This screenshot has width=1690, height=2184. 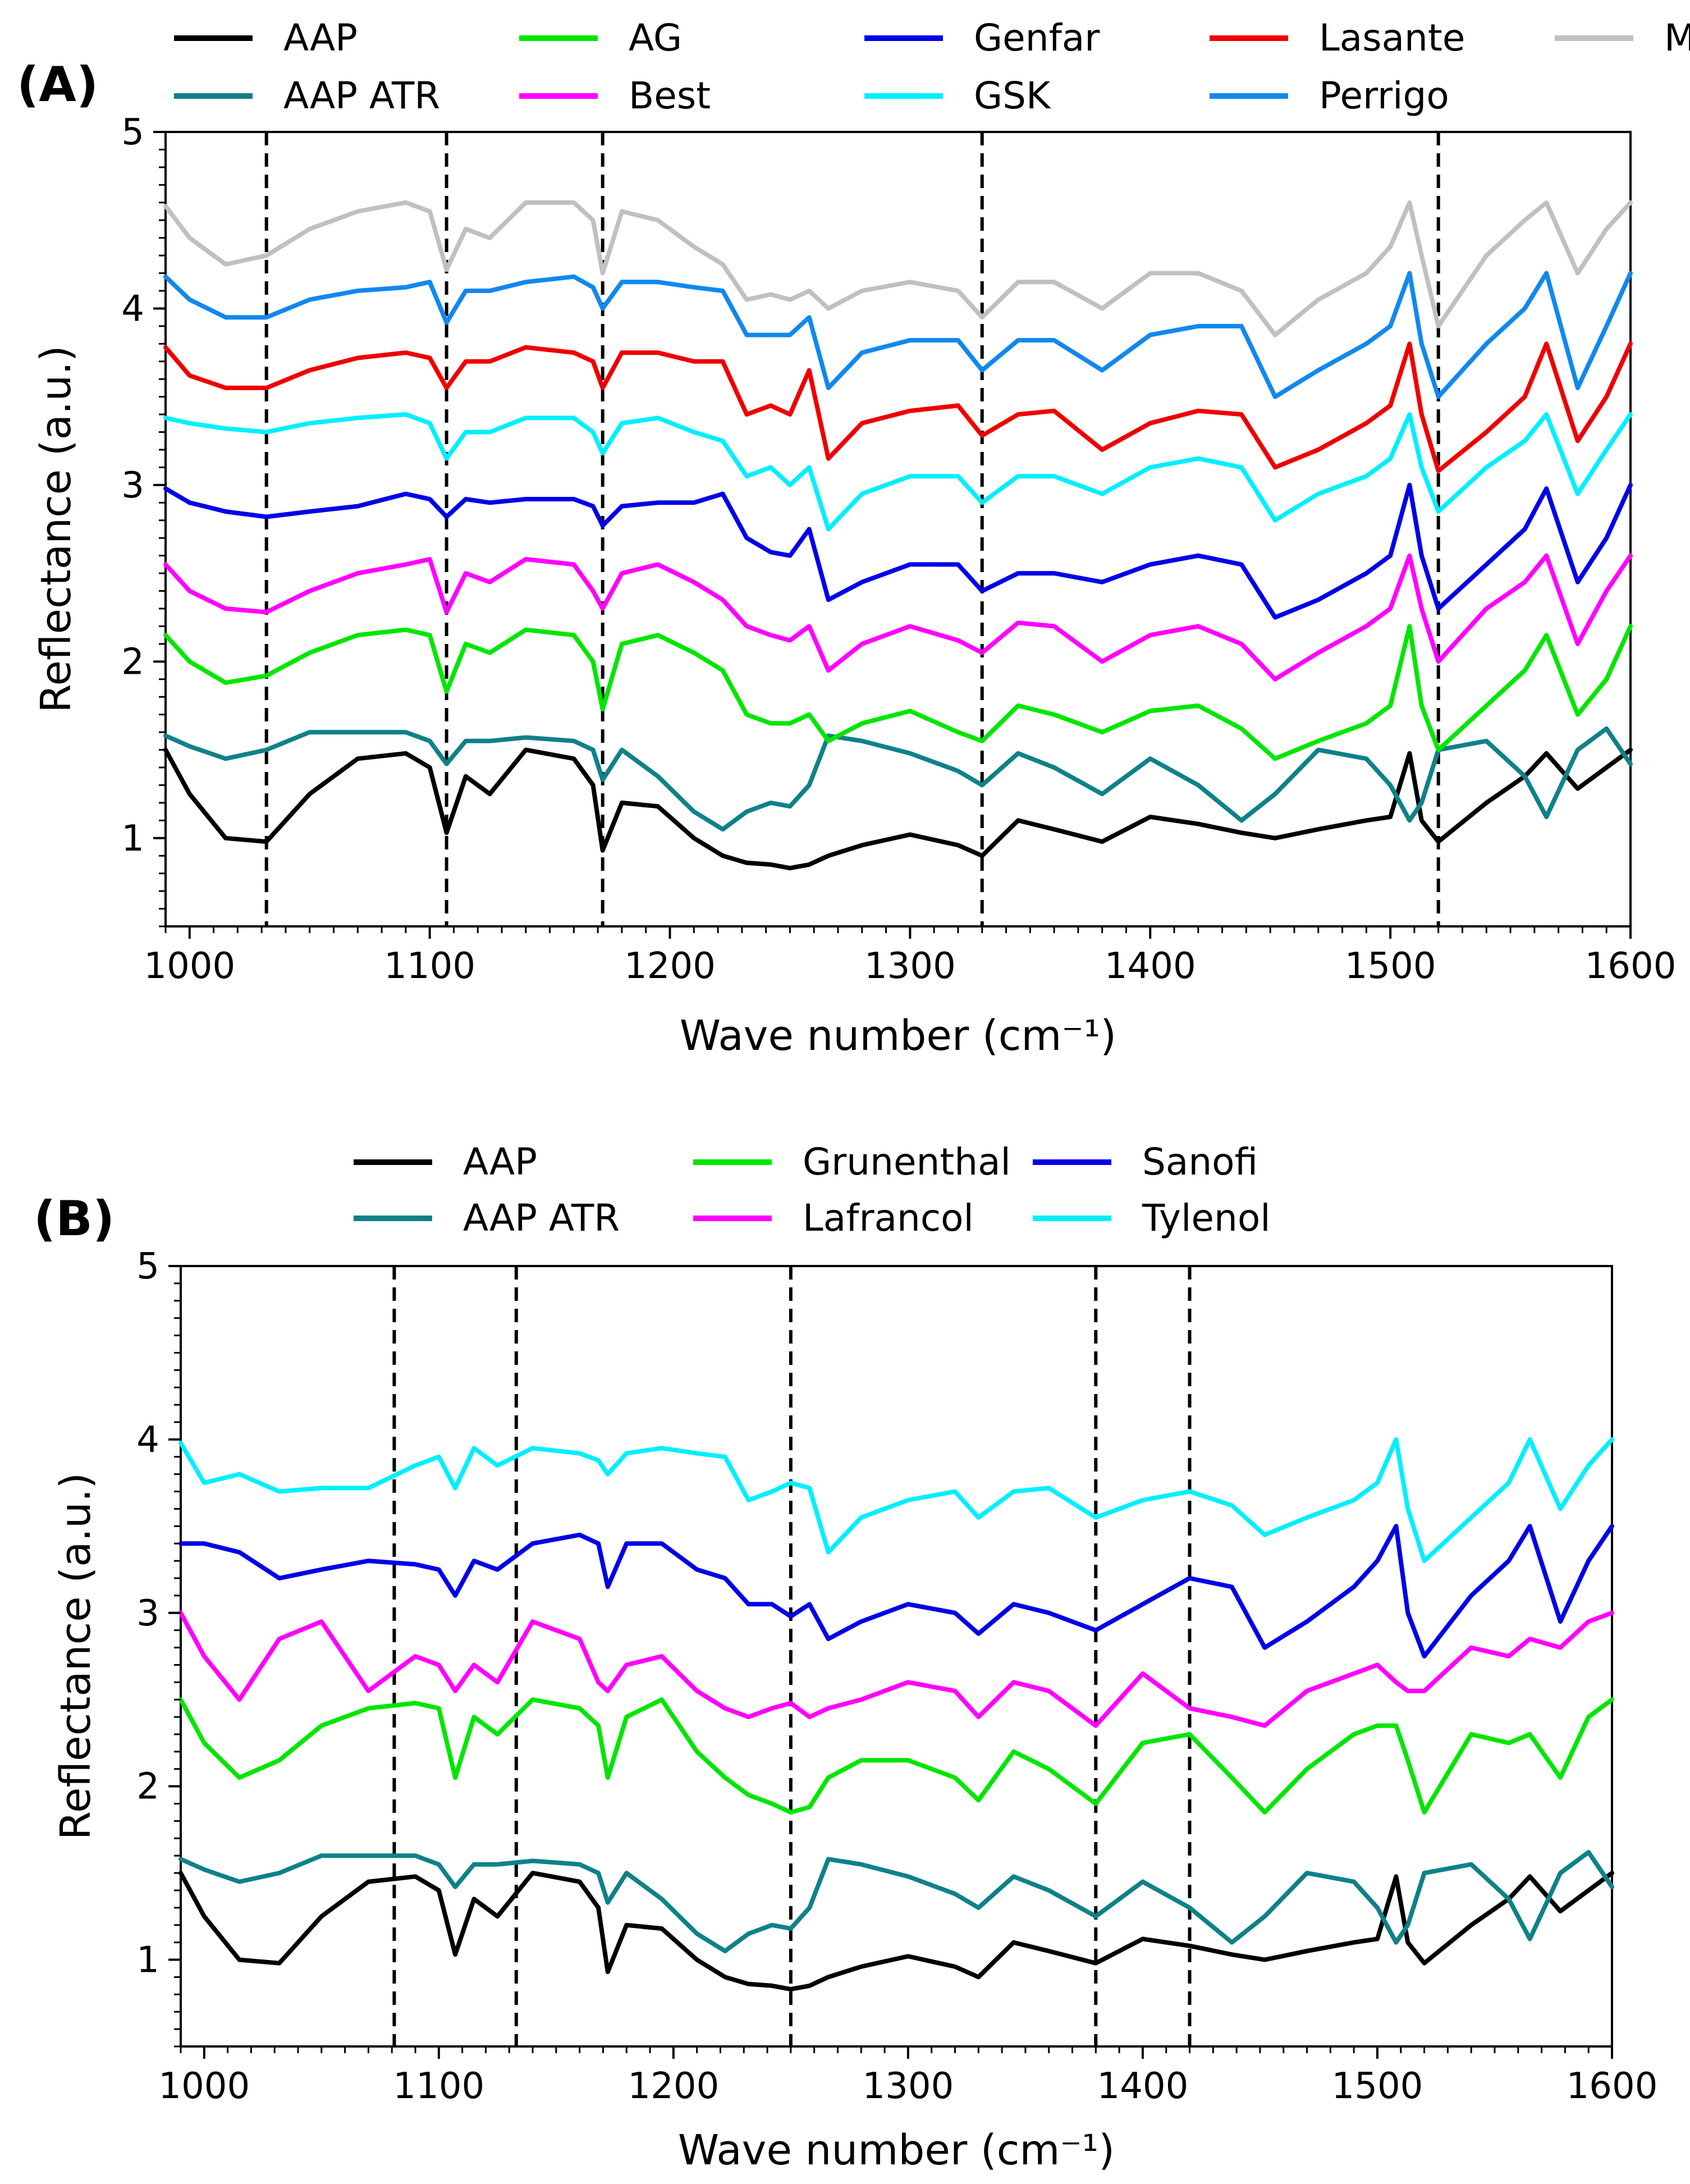 I want to click on legend-label: MK, so click(x=1677, y=38).